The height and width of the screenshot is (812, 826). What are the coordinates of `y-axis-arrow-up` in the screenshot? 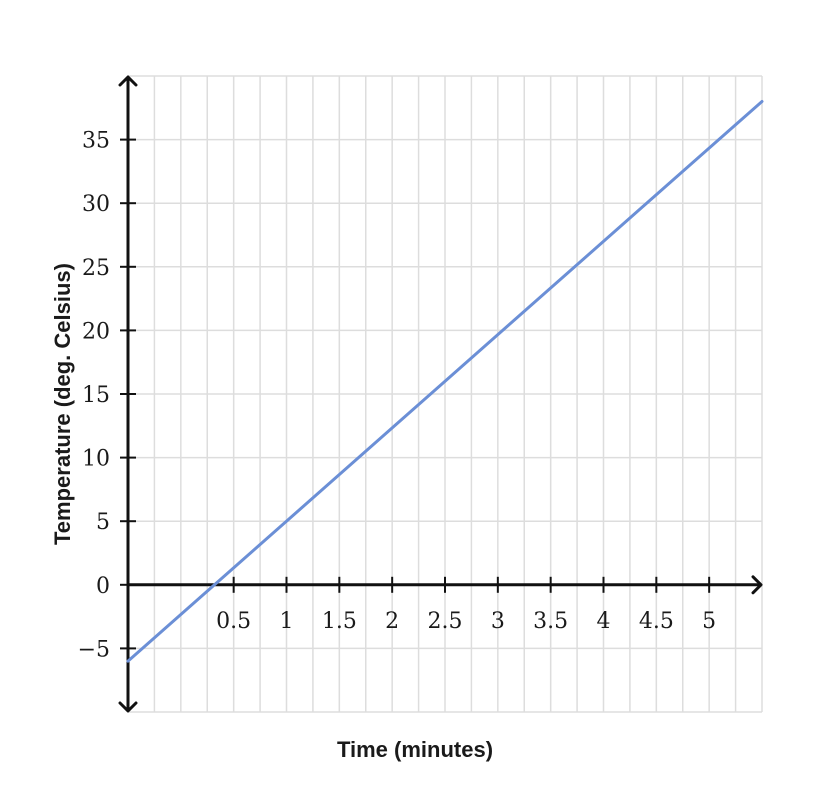 It's located at (128, 81).